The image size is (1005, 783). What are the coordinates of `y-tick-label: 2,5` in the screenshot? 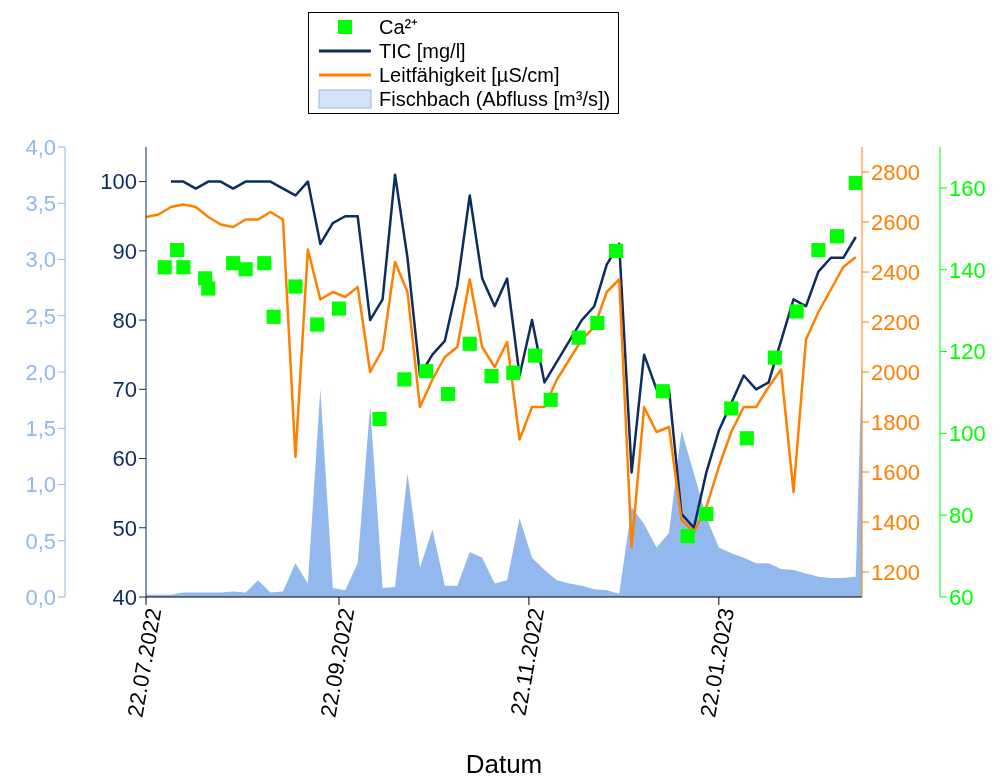 It's located at (40, 316).